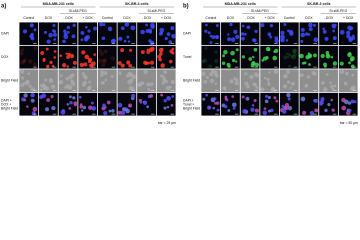  I want to click on group-title: SK-BR-3 cells, so click(319, 4).